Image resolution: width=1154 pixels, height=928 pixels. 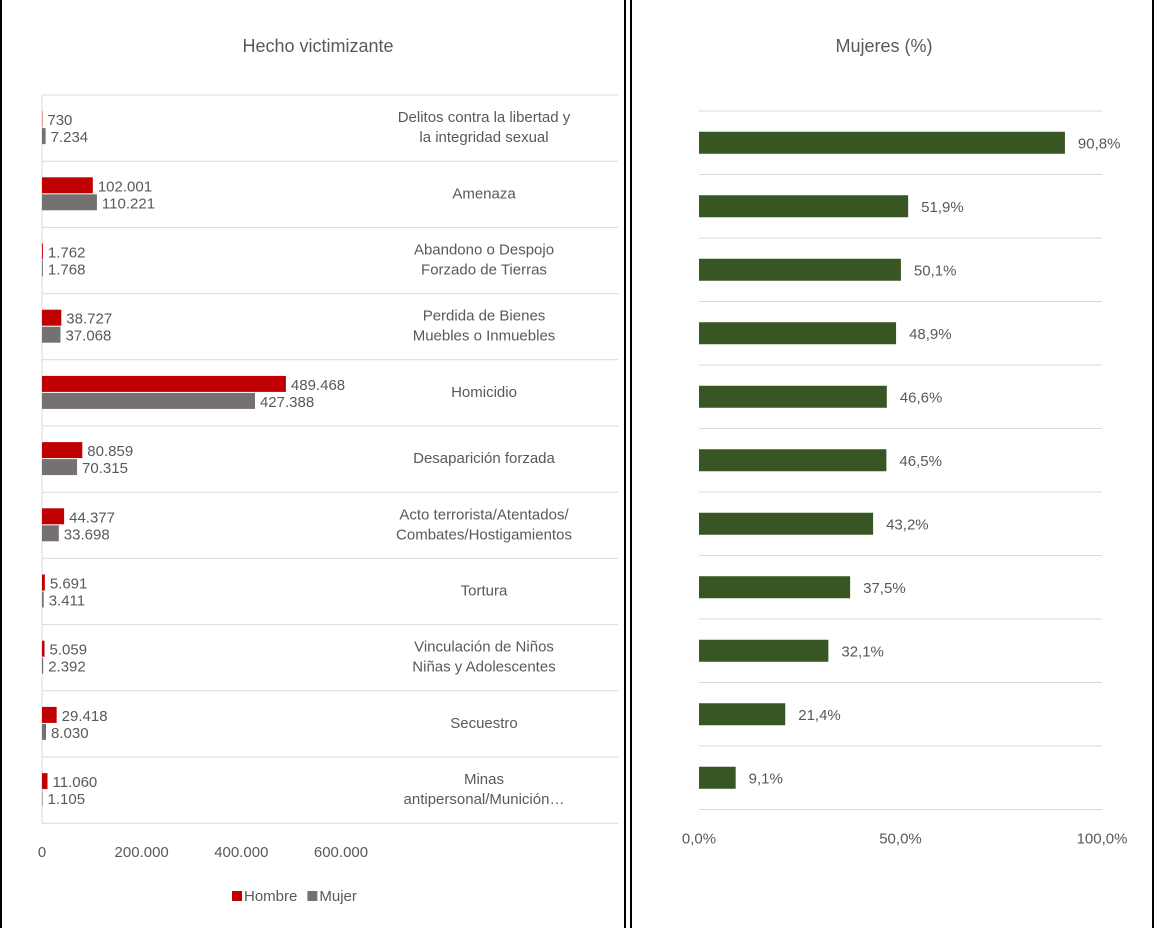 What do you see at coordinates (317, 46) in the screenshot?
I see `chart-title: Hecho victimizante` at bounding box center [317, 46].